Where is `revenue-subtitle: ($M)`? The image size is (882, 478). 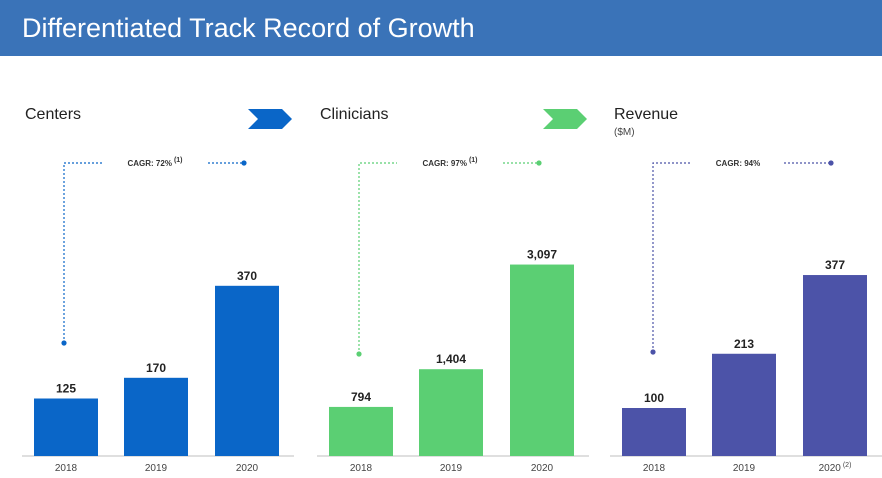 revenue-subtitle: ($M) is located at coordinates (624, 132).